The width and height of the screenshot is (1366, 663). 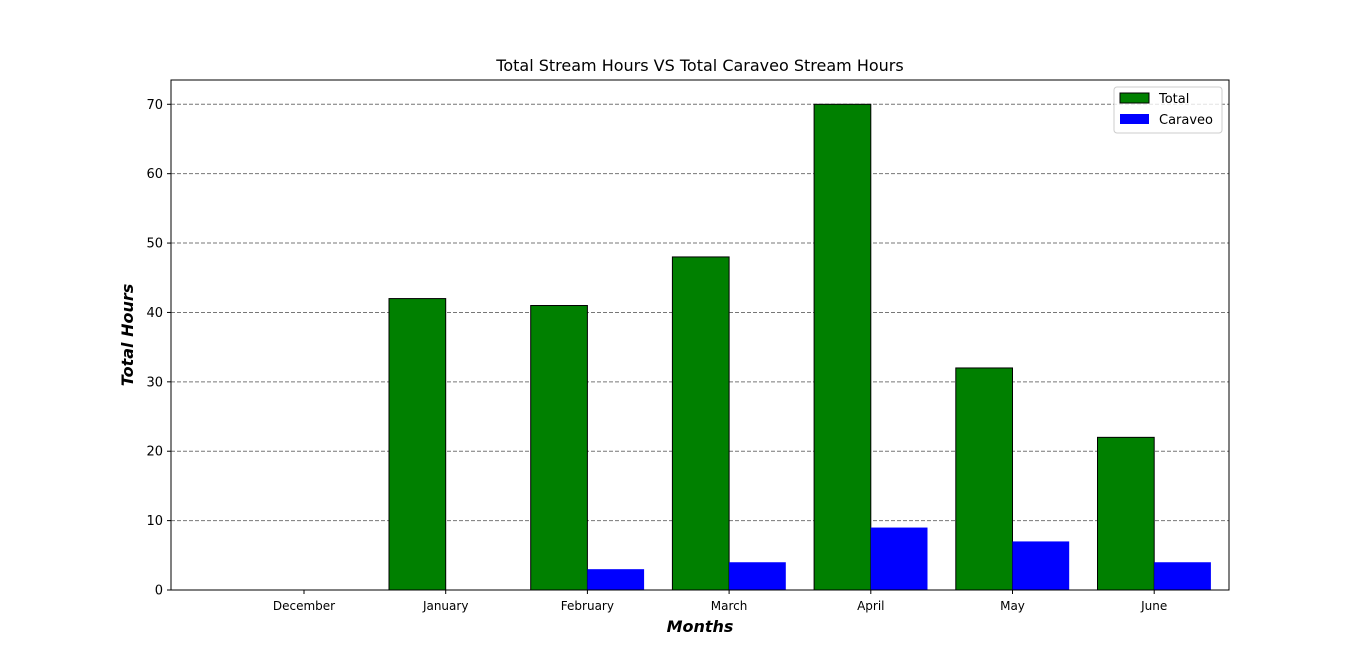 I want to click on x-tick-label-may: May, so click(x=1012, y=606).